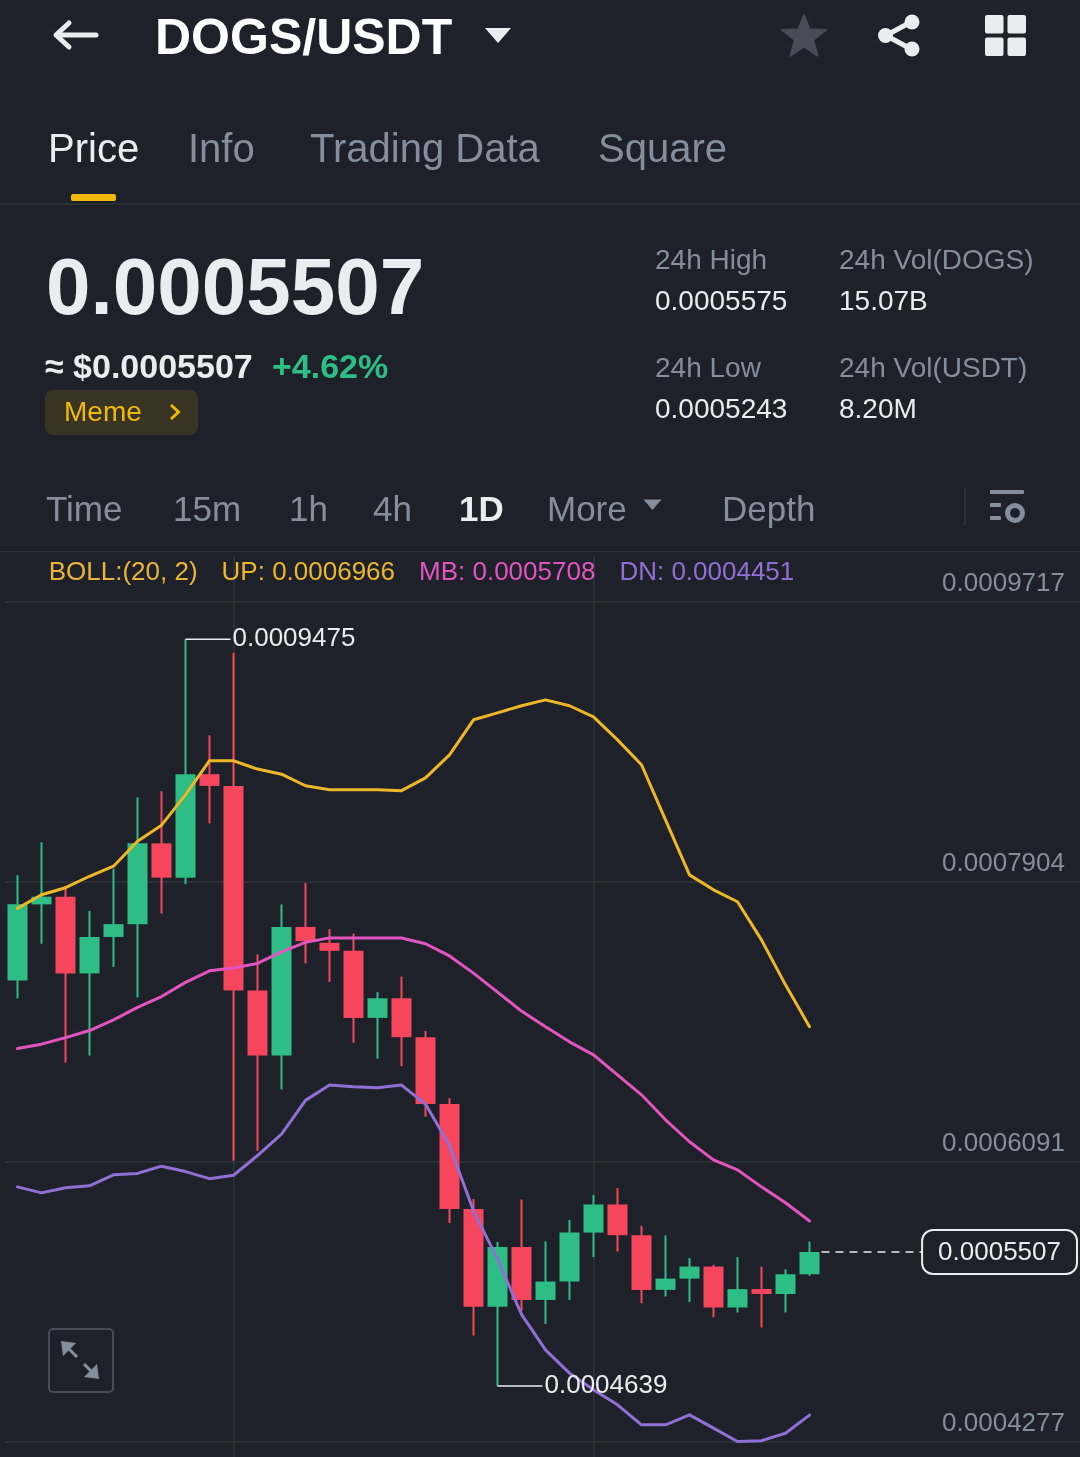 The height and width of the screenshot is (1457, 1080). I want to click on text: ≈ $0.0005507, so click(149, 366).